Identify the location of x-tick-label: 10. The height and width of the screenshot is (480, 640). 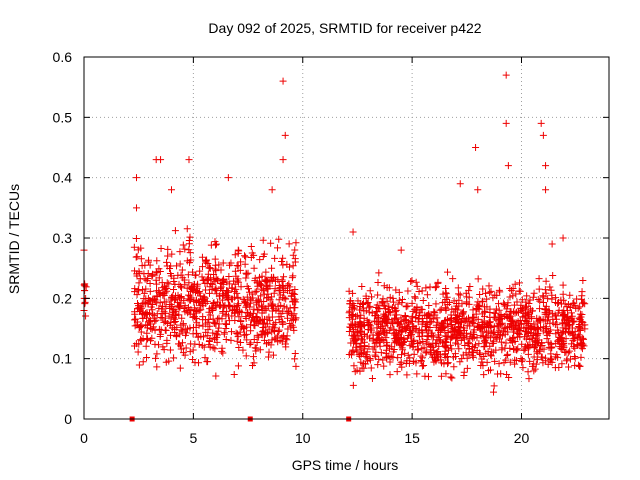
(303, 438).